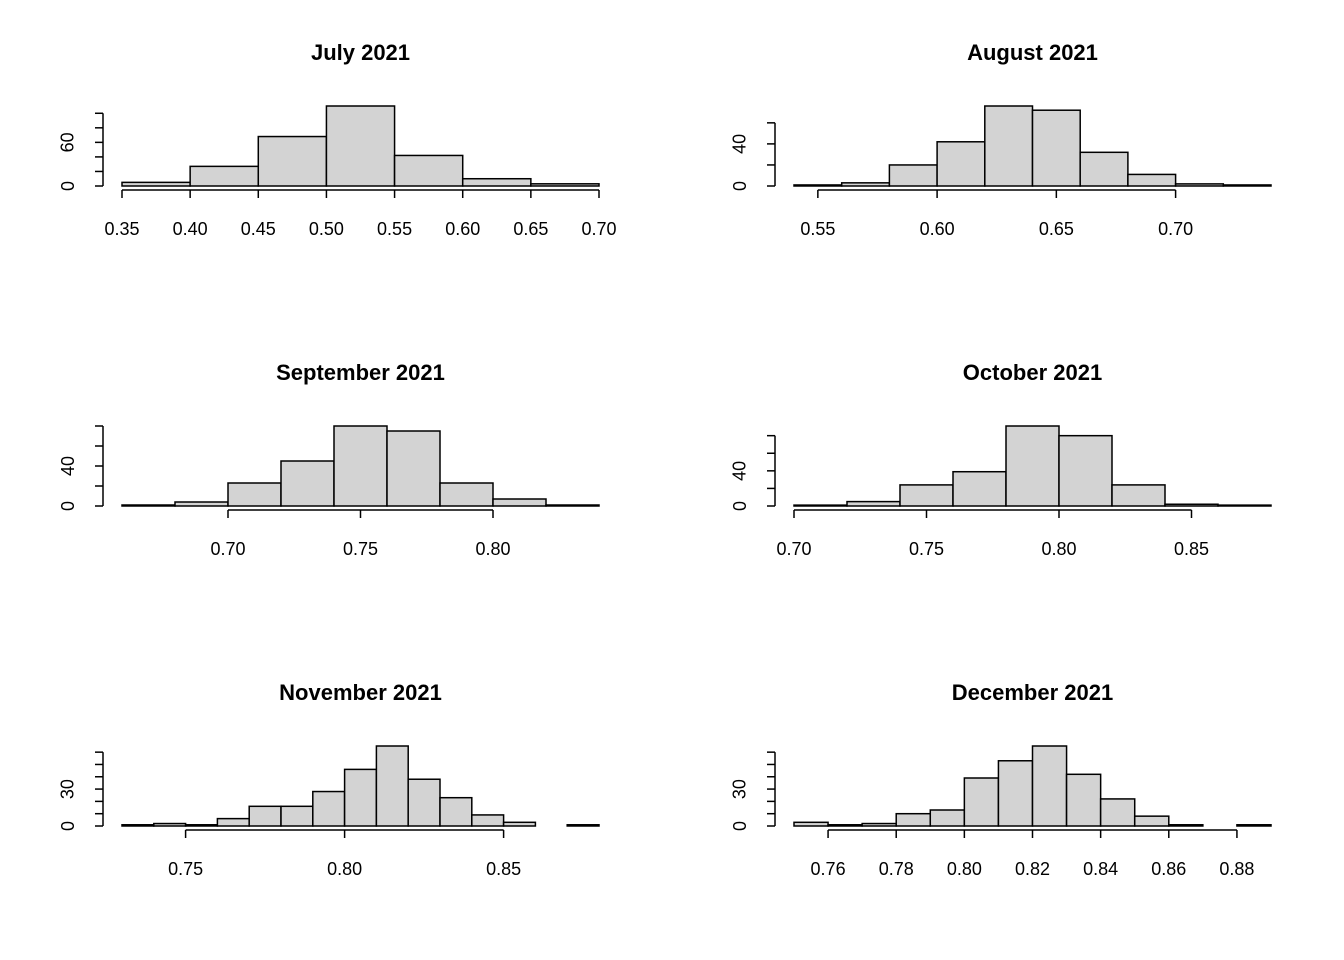 The height and width of the screenshot is (960, 1344). Describe the element at coordinates (1032, 372) in the screenshot. I see `chart-title: October 2021` at that location.